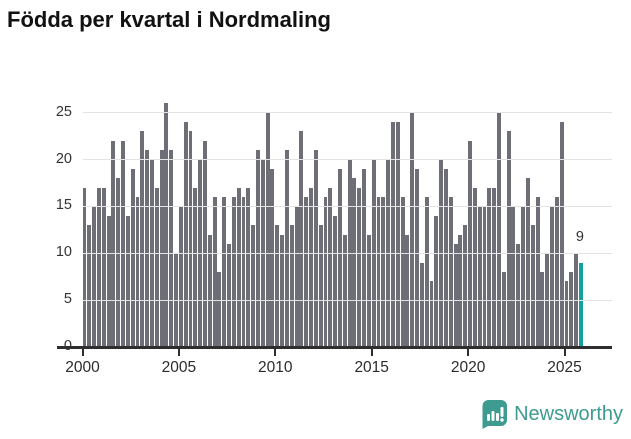 The height and width of the screenshot is (439, 631). I want to click on y-axis-tick-label: 0, so click(67, 346).